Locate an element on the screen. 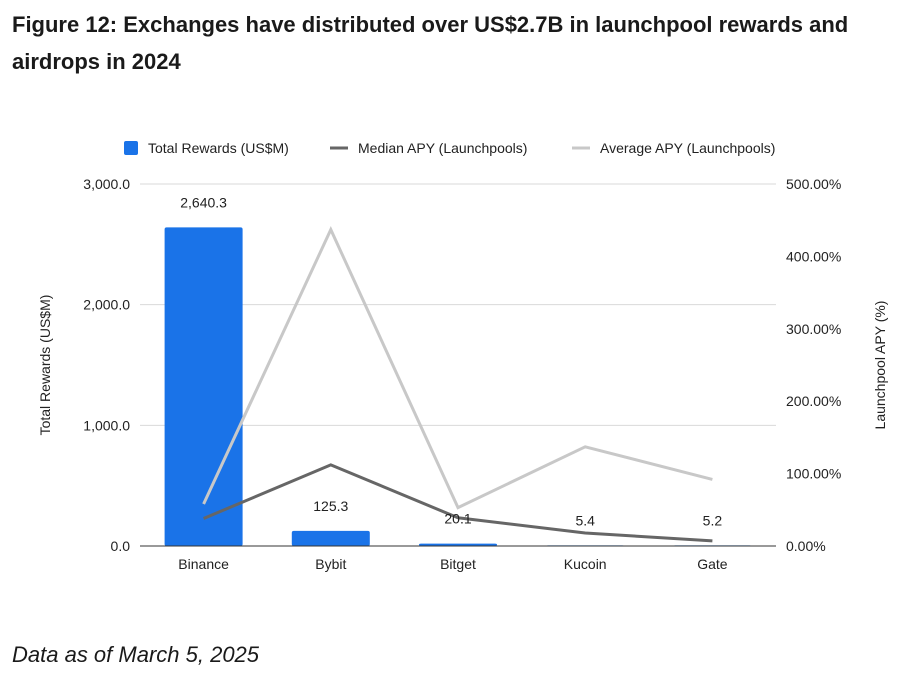  y-tick-label: 3,000.0 is located at coordinates (106, 184).